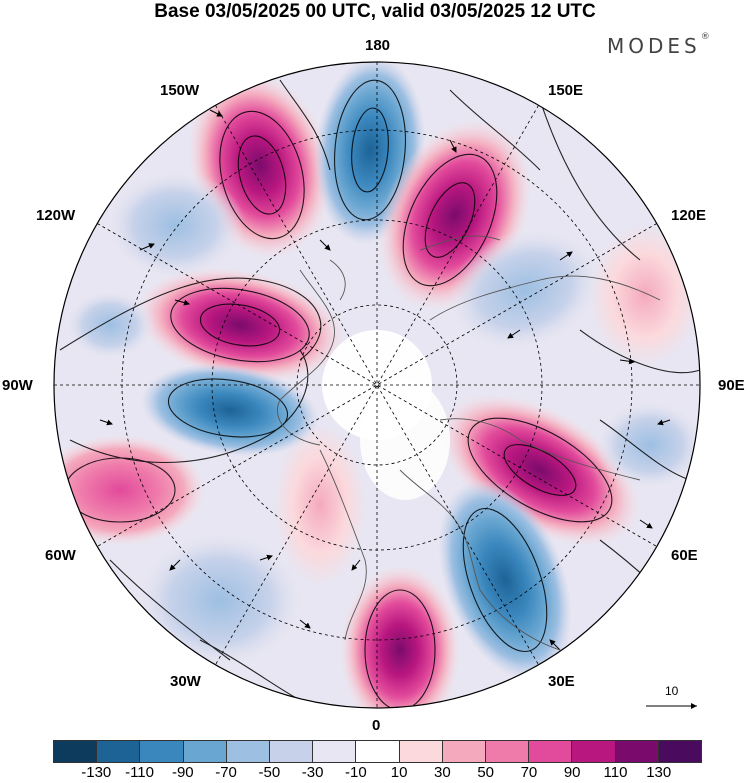 The width and height of the screenshot is (750, 783). Describe the element at coordinates (485, 772) in the screenshot. I see `colorbar-tick-label: 50` at that location.